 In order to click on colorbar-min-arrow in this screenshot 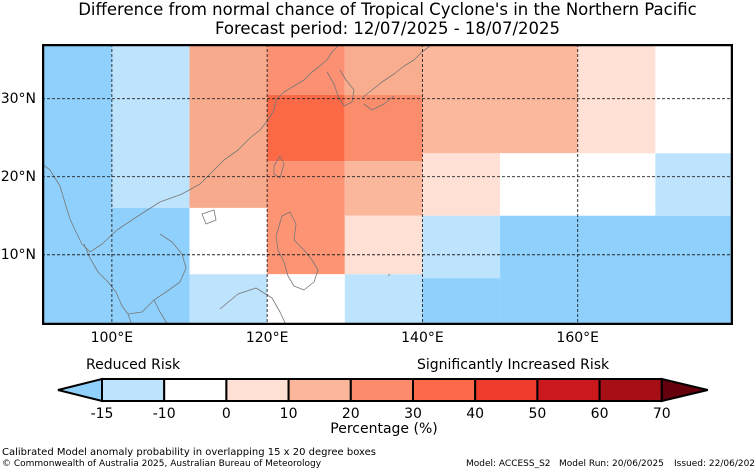, I will do `click(80, 390)`.